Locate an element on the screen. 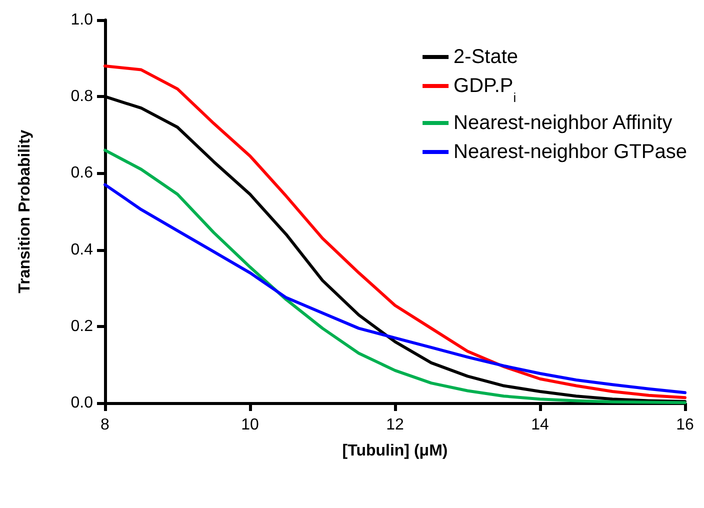 The image size is (704, 508). x-tick-label: 10 is located at coordinates (250, 425).